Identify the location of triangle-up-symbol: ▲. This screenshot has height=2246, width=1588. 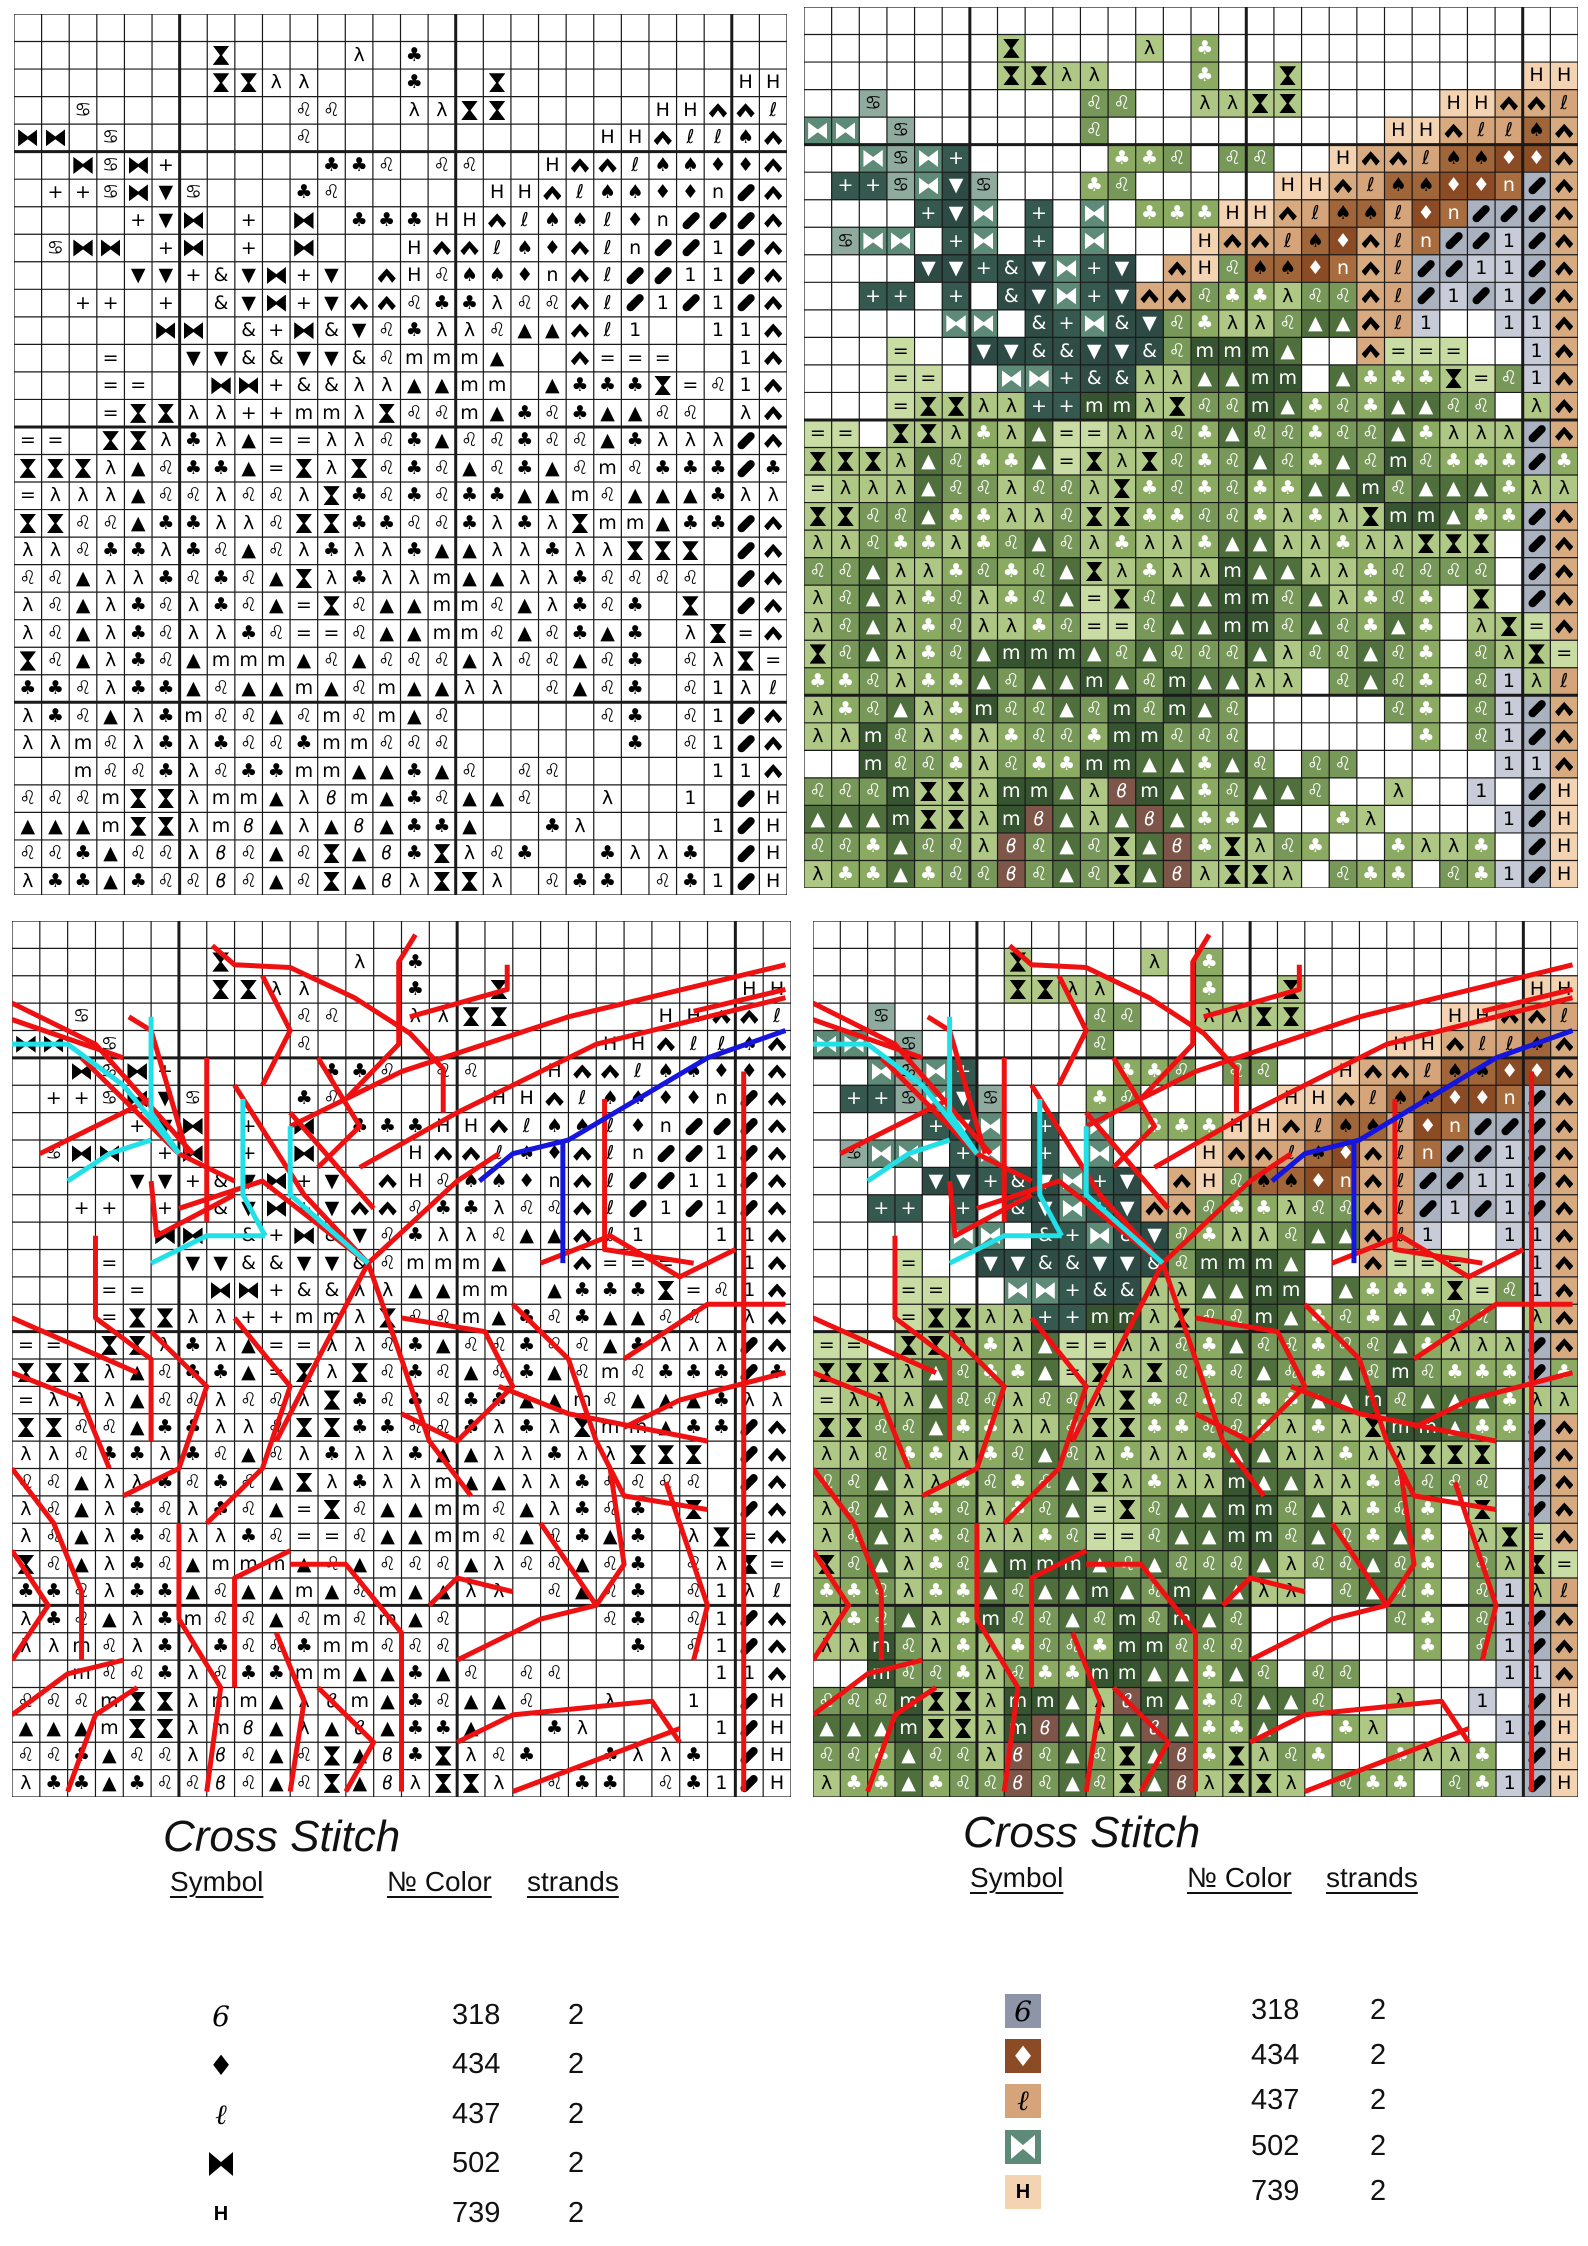
(552, 385).